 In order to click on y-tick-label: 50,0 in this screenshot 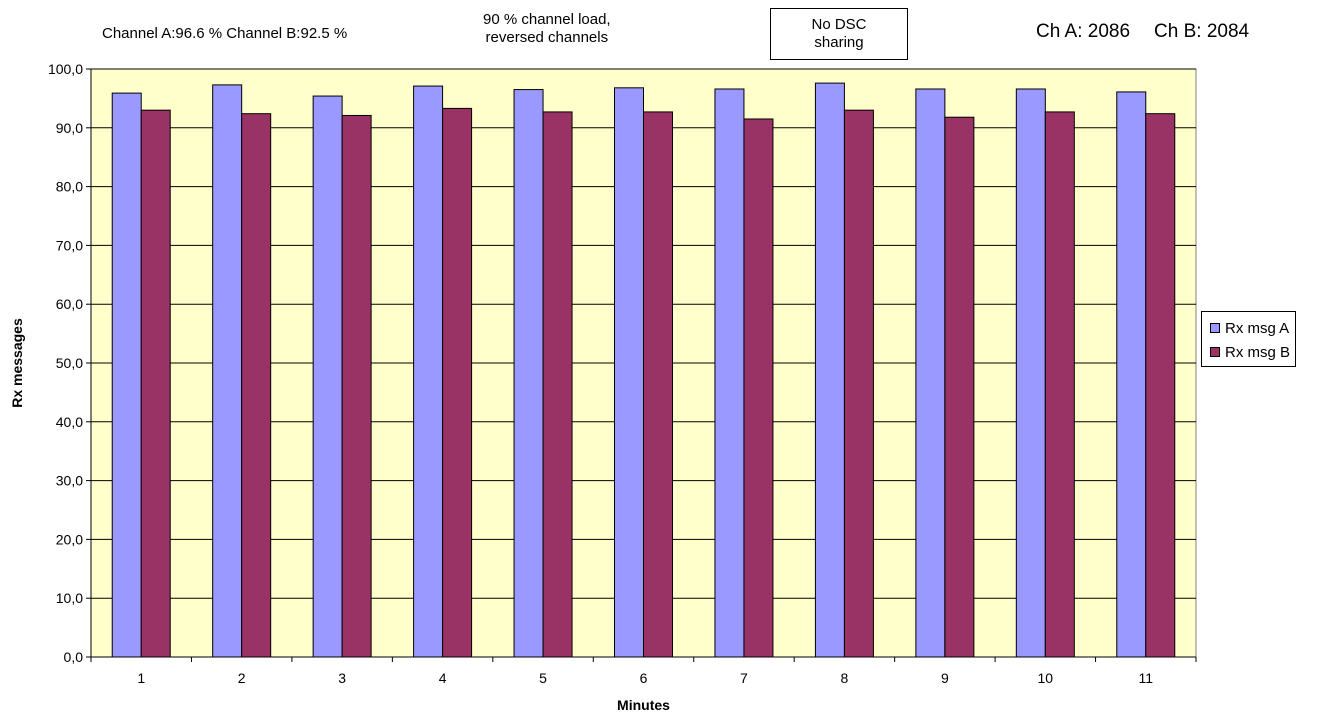, I will do `click(69, 363)`.